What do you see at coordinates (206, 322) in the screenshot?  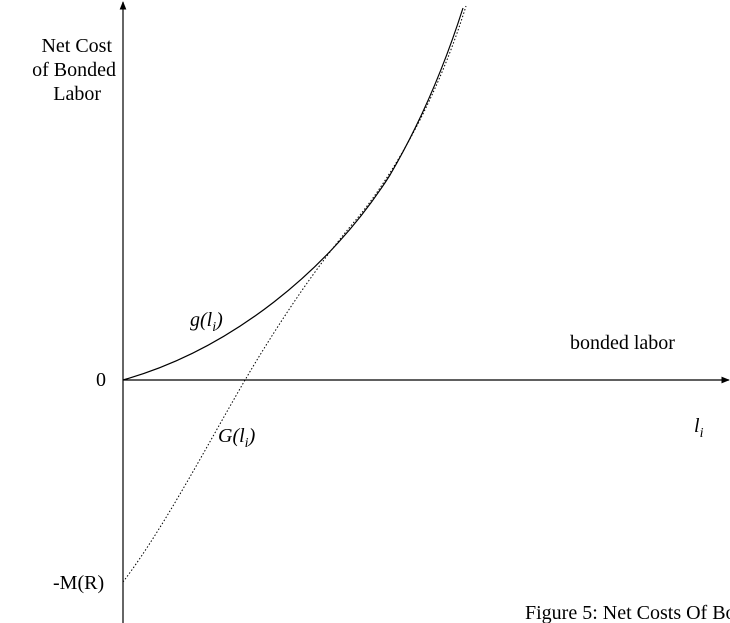 I see `g-label: g(li)` at bounding box center [206, 322].